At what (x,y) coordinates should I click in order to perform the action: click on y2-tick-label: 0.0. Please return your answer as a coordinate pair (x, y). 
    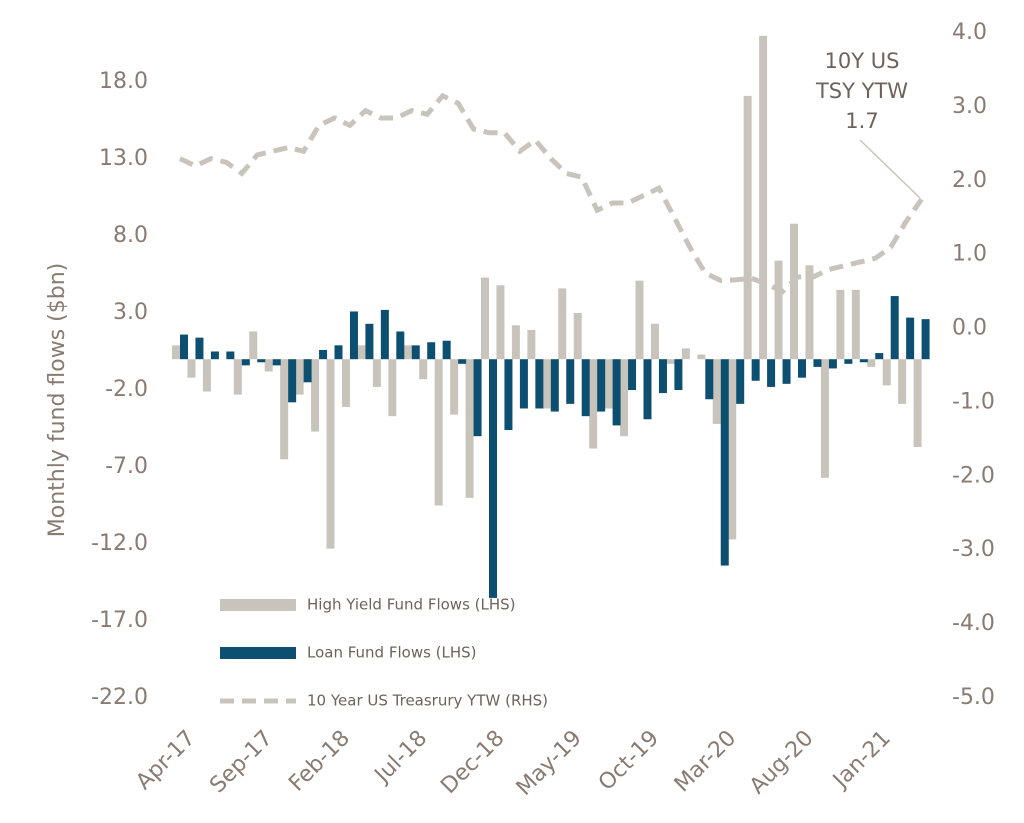
    Looking at the image, I should click on (969, 328).